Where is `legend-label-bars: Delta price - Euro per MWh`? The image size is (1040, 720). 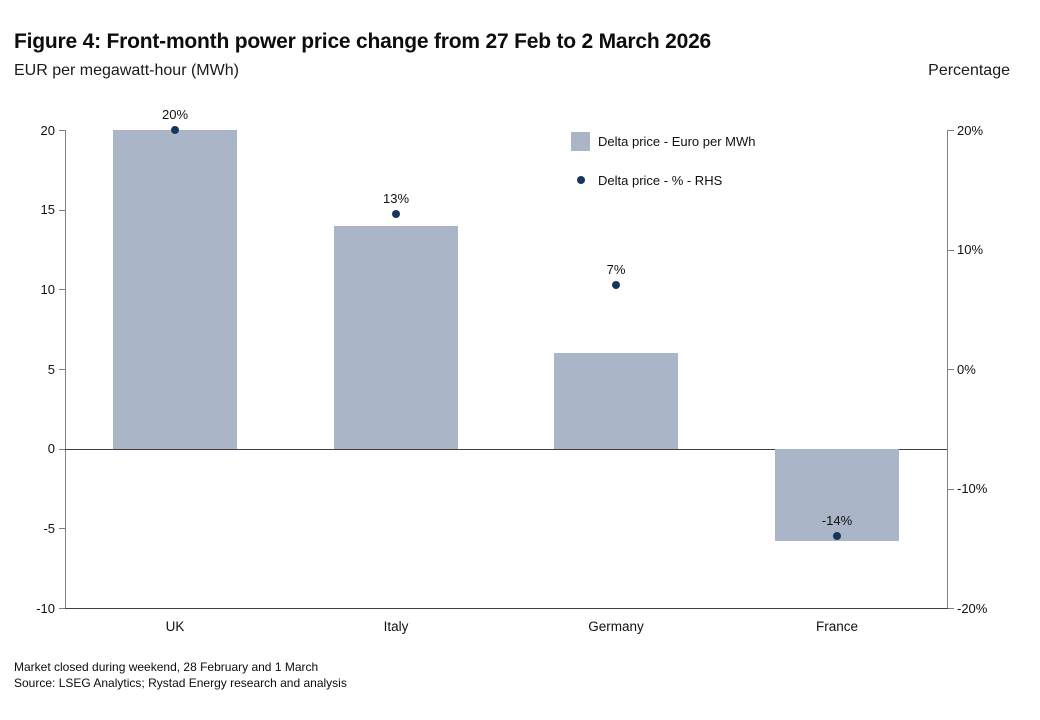
legend-label-bars: Delta price - Euro per MWh is located at coordinates (677, 141).